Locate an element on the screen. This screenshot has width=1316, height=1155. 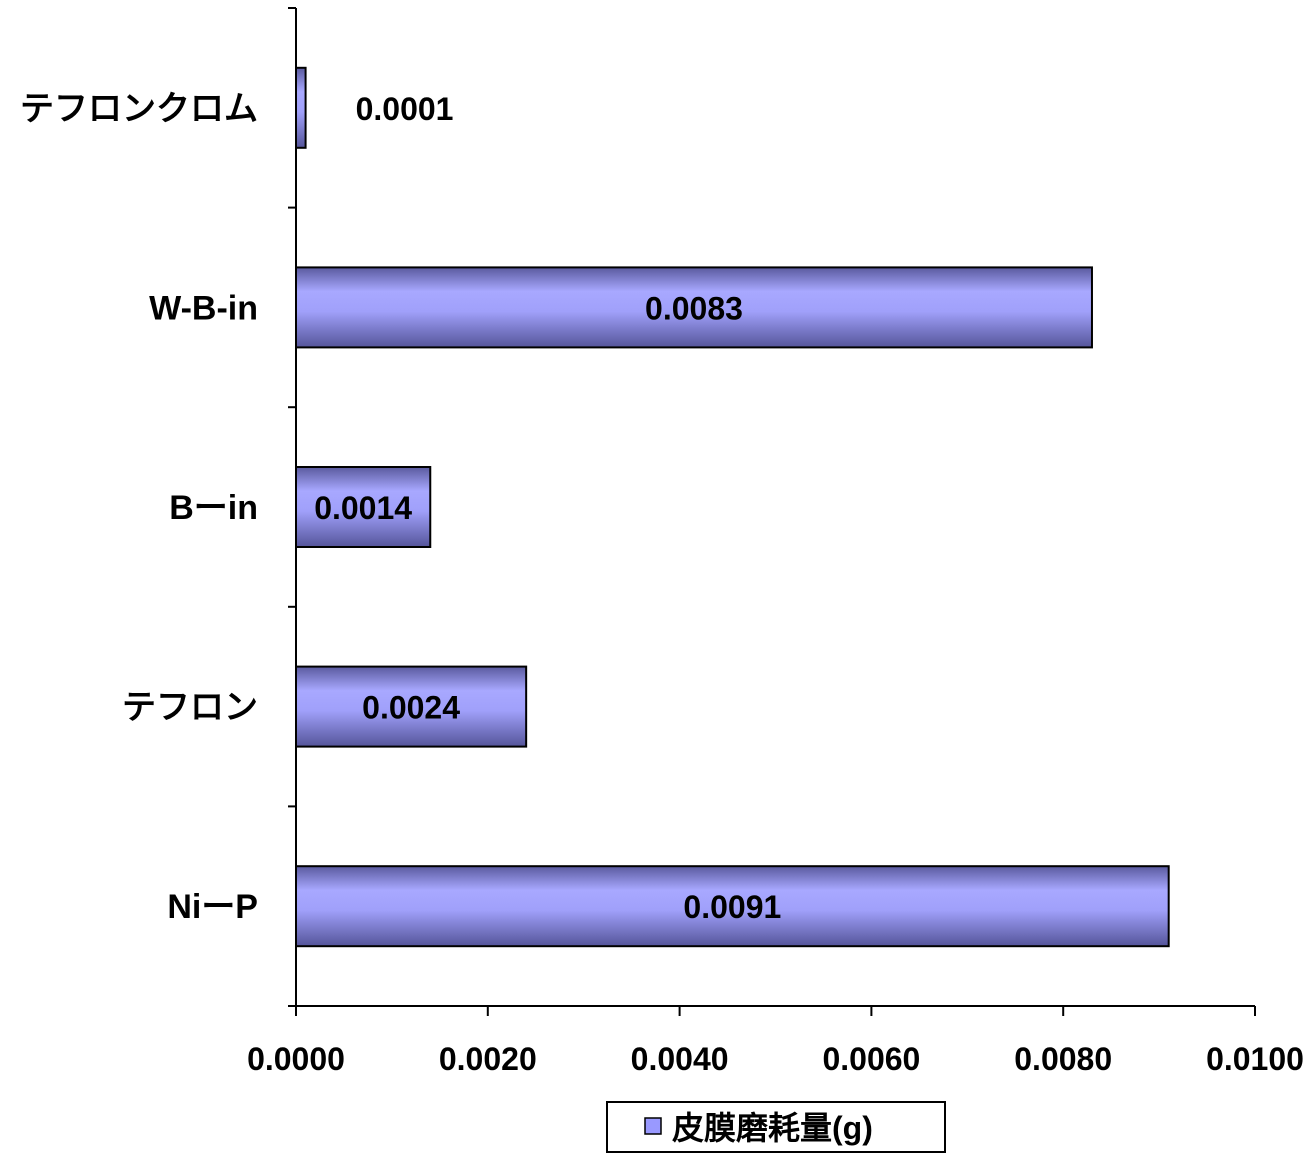
x-tick-label-4: 0.0080 is located at coordinates (1063, 1059).